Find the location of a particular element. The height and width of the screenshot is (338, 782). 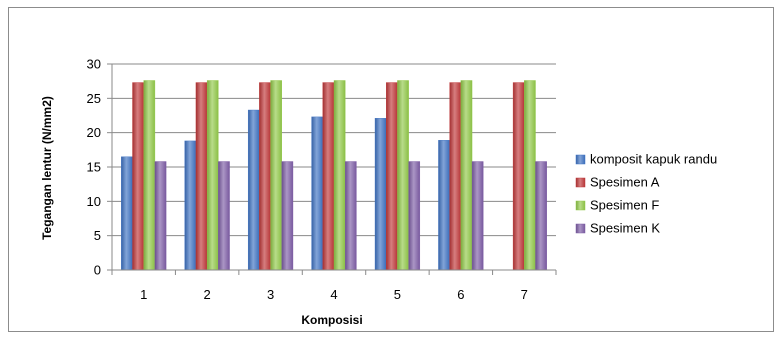

y-tick-labels: 0 5 10 15 20 25 30 is located at coordinates (94, 167).